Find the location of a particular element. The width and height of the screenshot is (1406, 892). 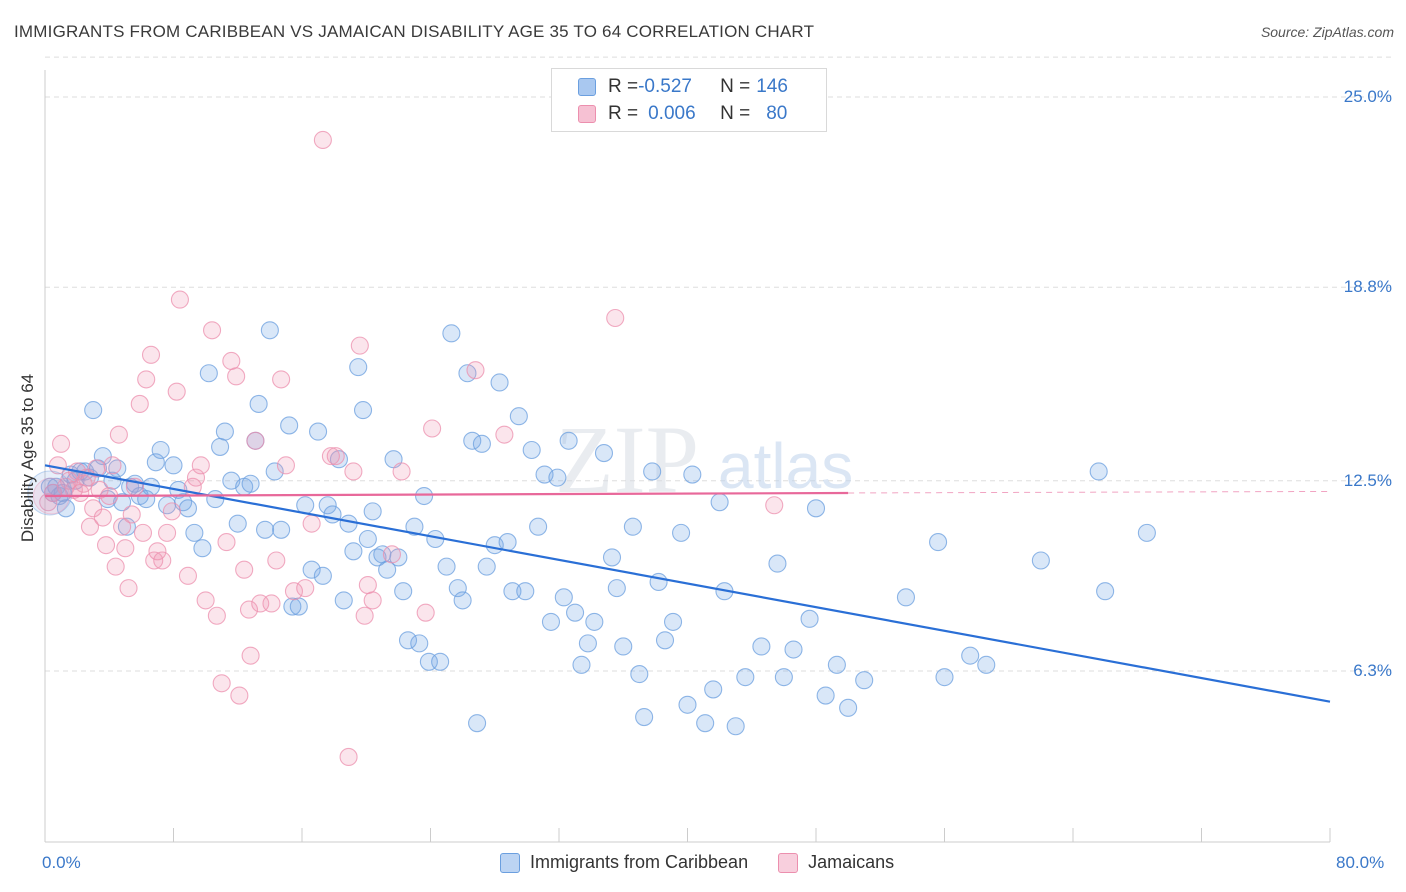

n-label: N = is located at coordinates (735, 86).